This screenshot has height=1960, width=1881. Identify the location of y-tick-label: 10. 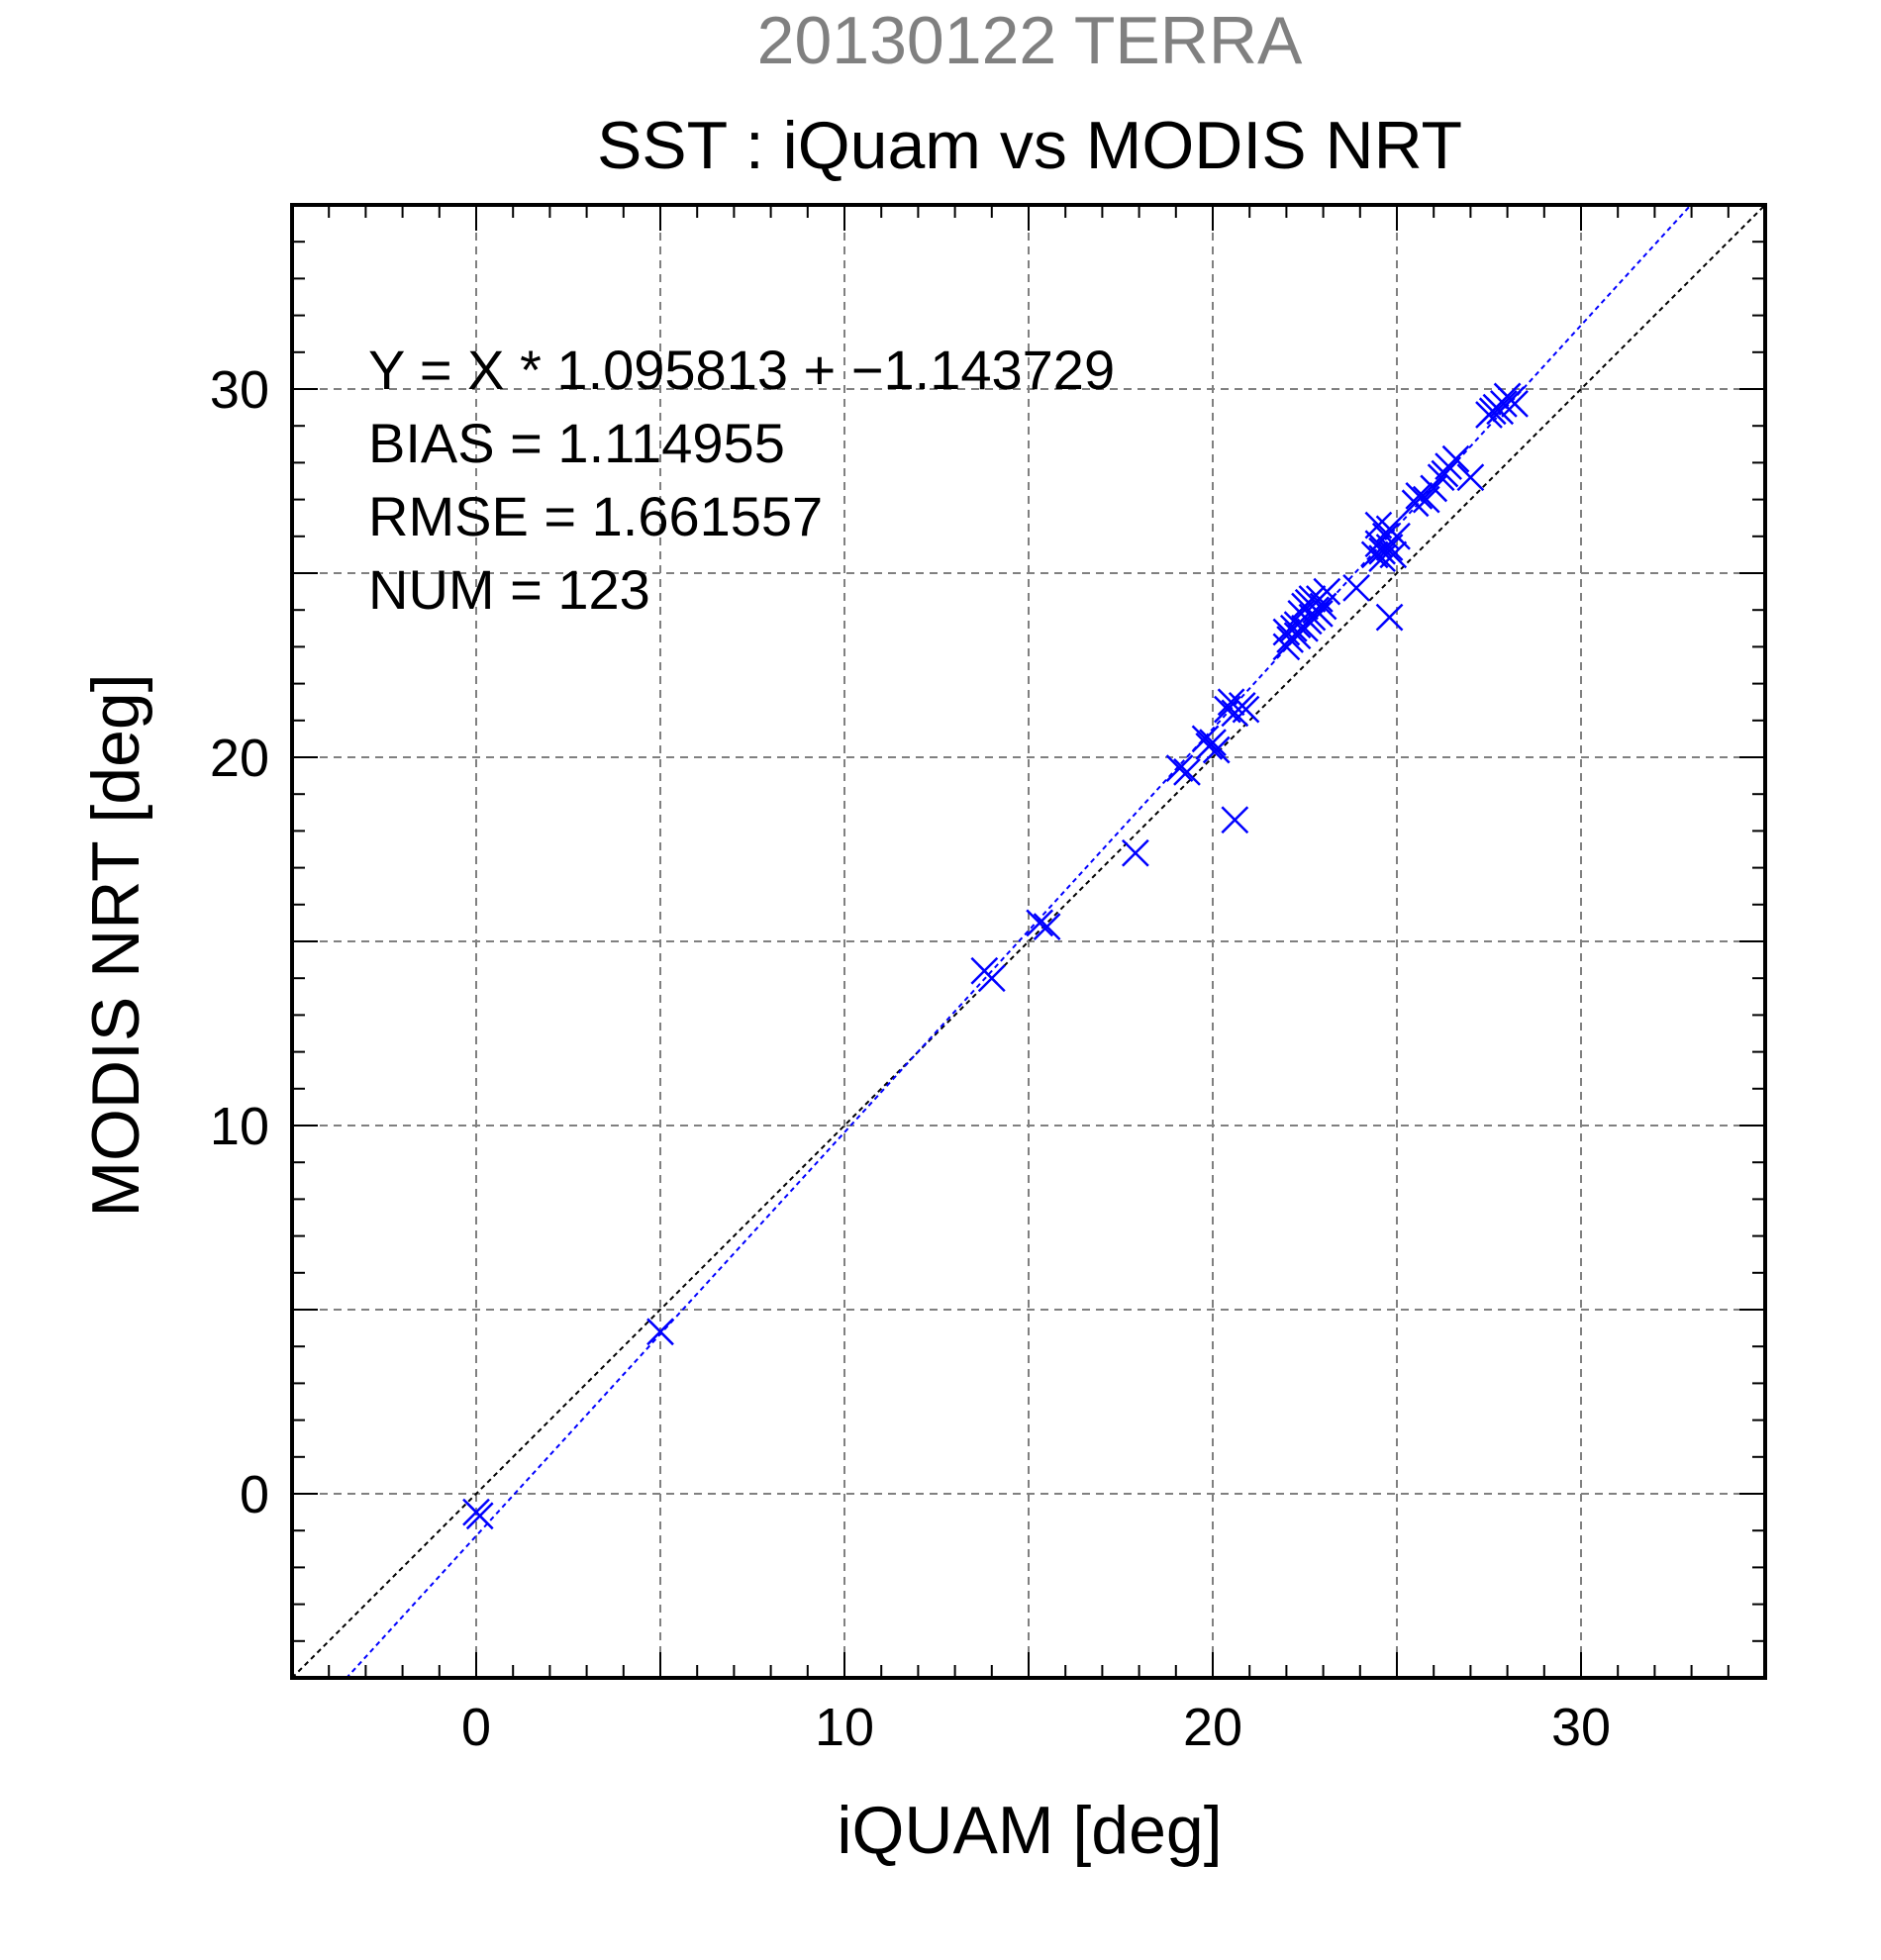
(240, 1126).